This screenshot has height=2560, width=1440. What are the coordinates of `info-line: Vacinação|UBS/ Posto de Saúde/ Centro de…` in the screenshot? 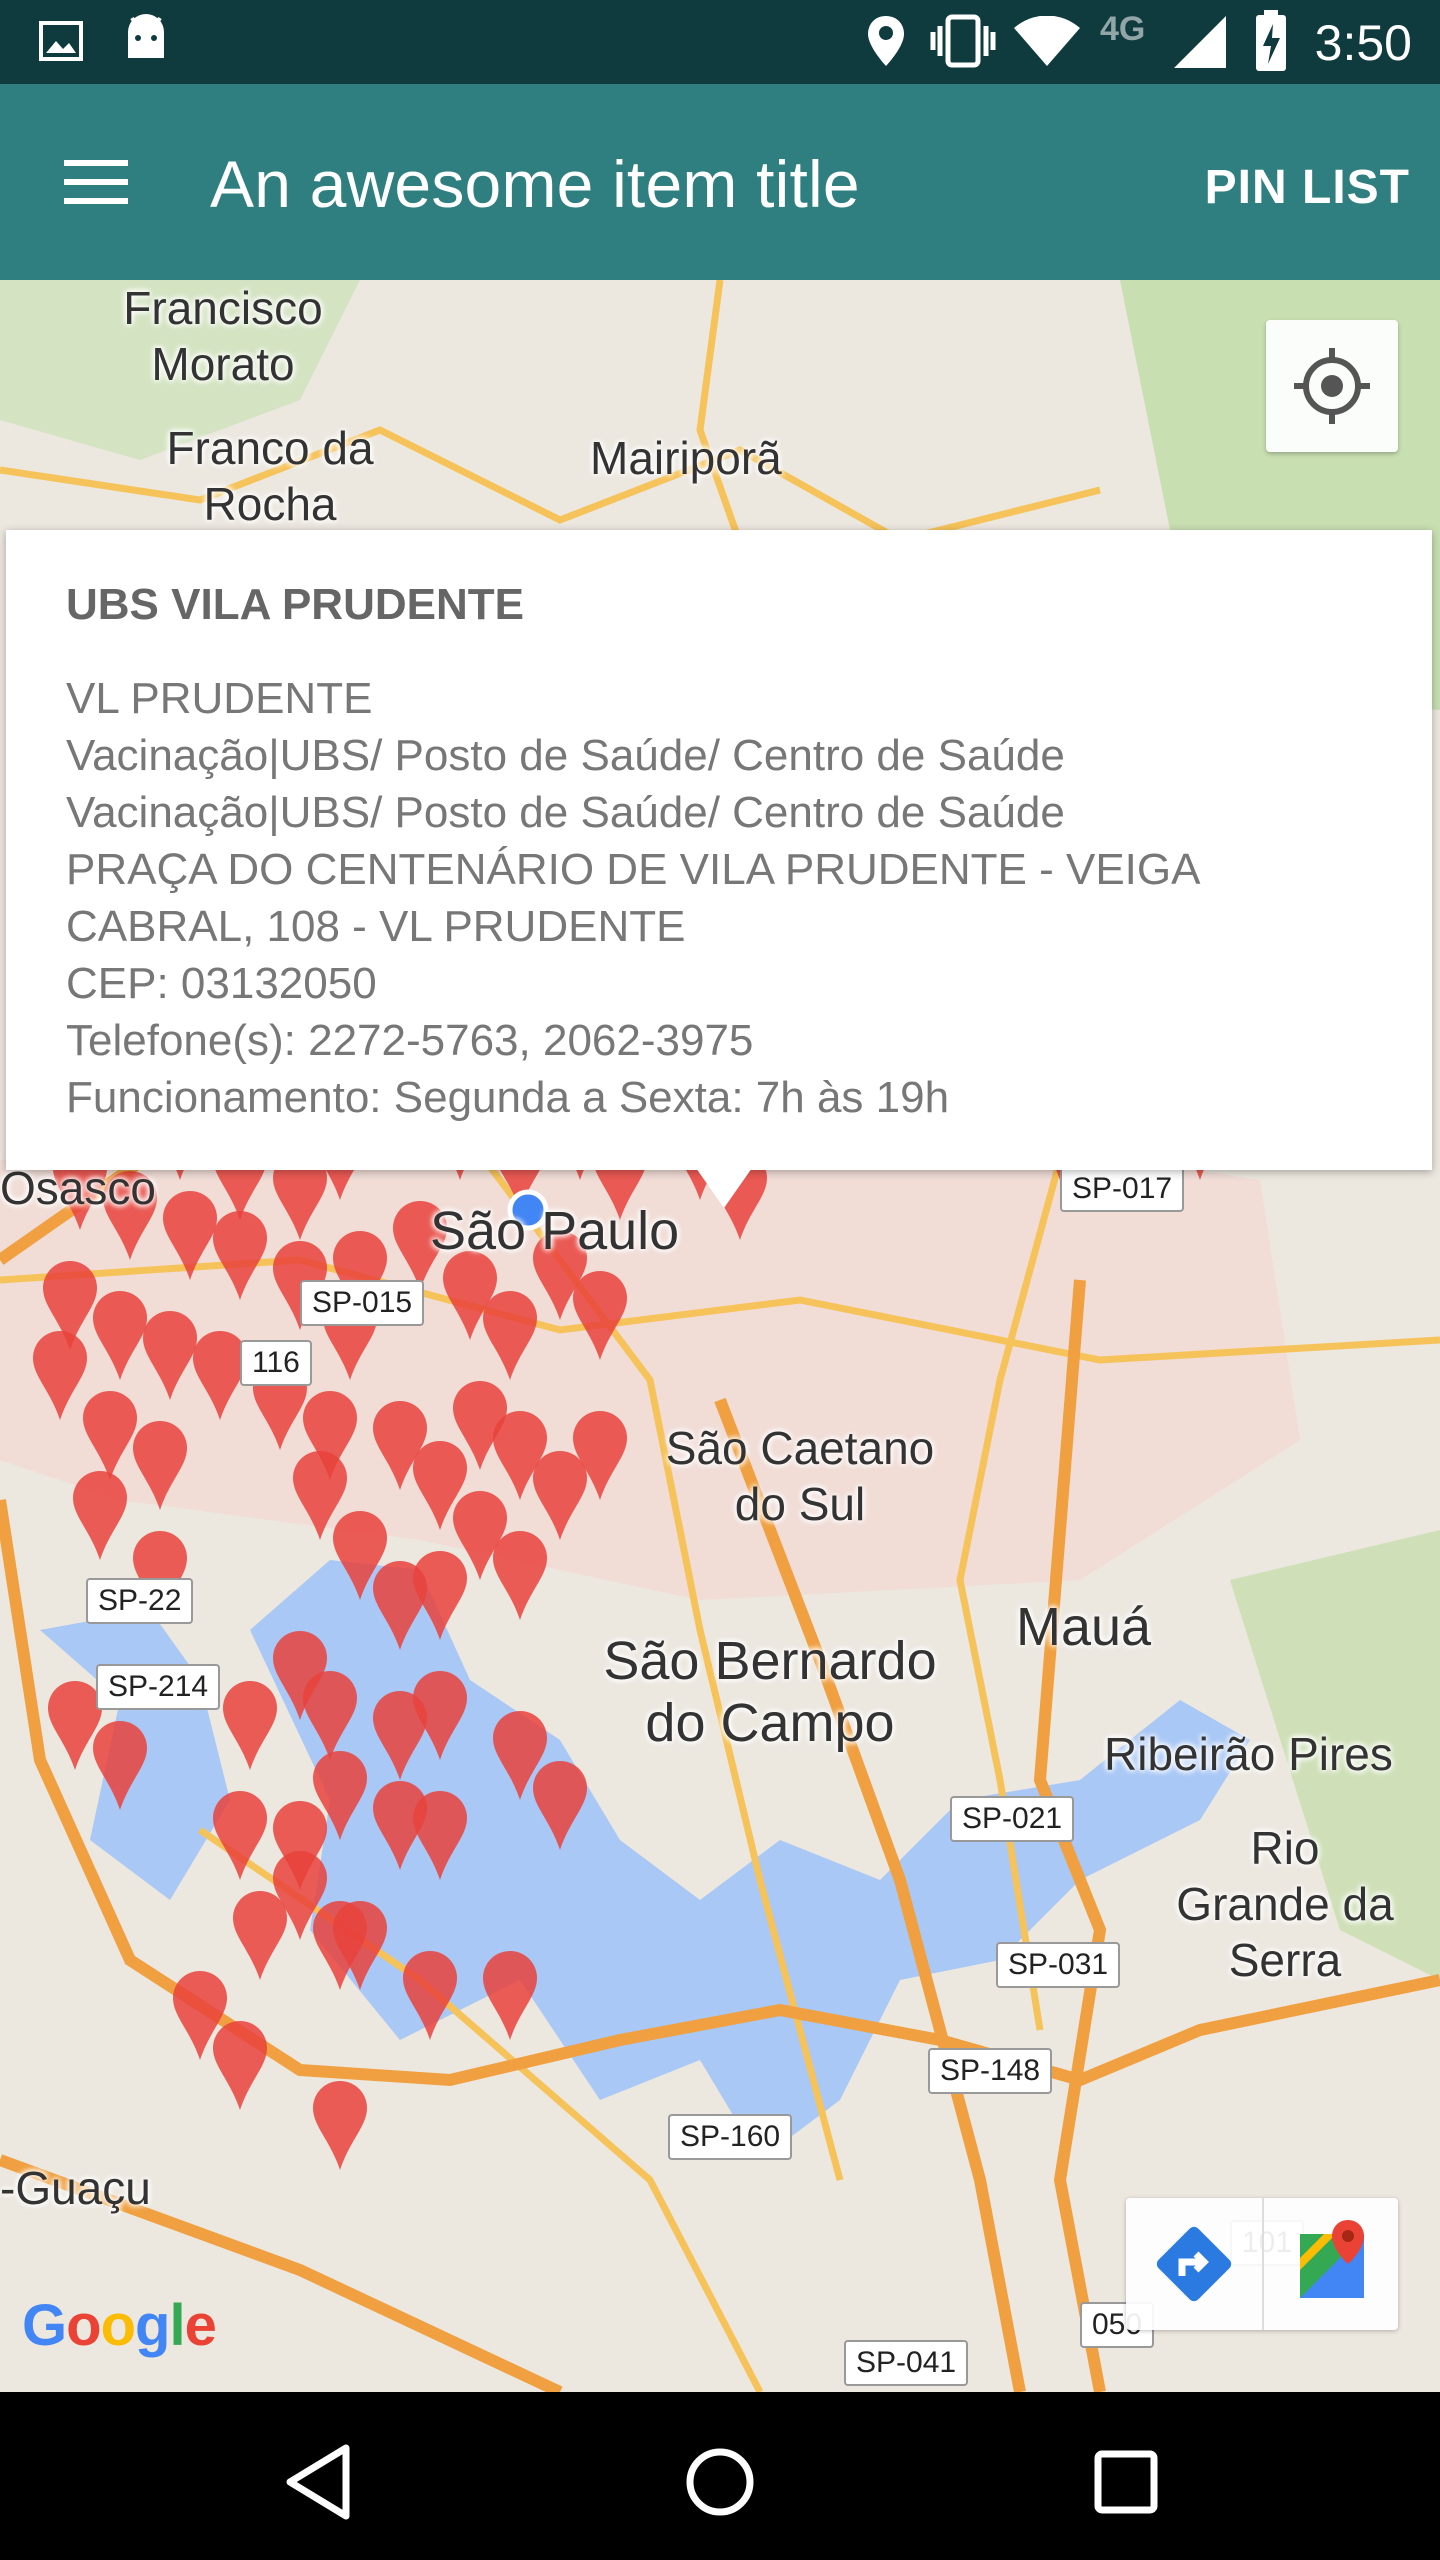 It's located at (565, 755).